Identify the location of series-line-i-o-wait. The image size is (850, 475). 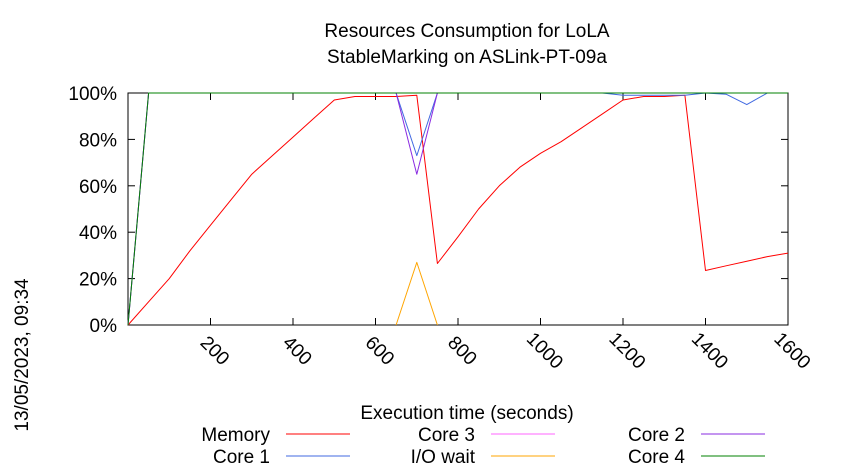
(416, 293).